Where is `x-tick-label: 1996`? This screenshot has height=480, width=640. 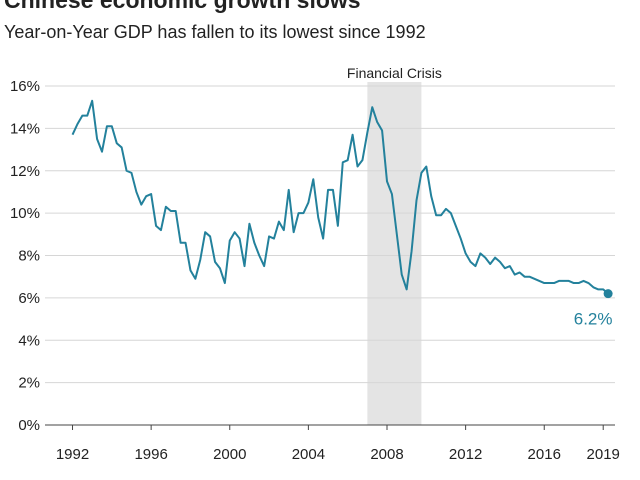
x-tick-label: 1996 is located at coordinates (150, 454).